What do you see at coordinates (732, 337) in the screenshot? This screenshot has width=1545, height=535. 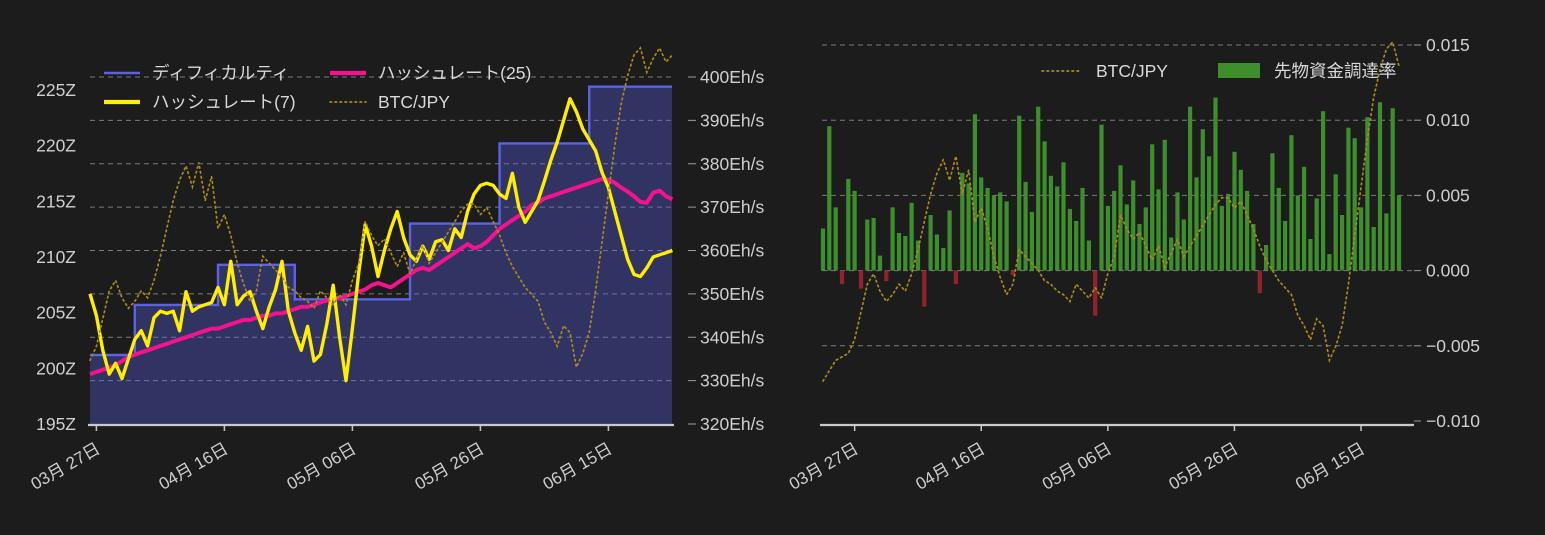 I see `y-tick-label-hashrate: 340Eh/s` at bounding box center [732, 337].